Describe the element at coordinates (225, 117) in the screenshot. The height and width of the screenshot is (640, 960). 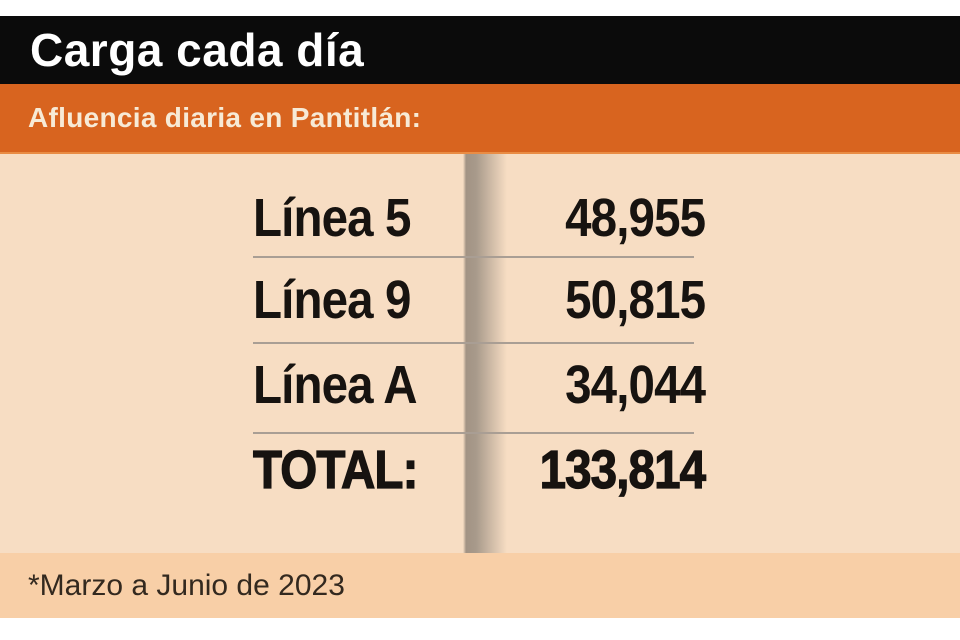
I see `subtitle-text: Afluencia diaria en Pantitlán:` at that location.